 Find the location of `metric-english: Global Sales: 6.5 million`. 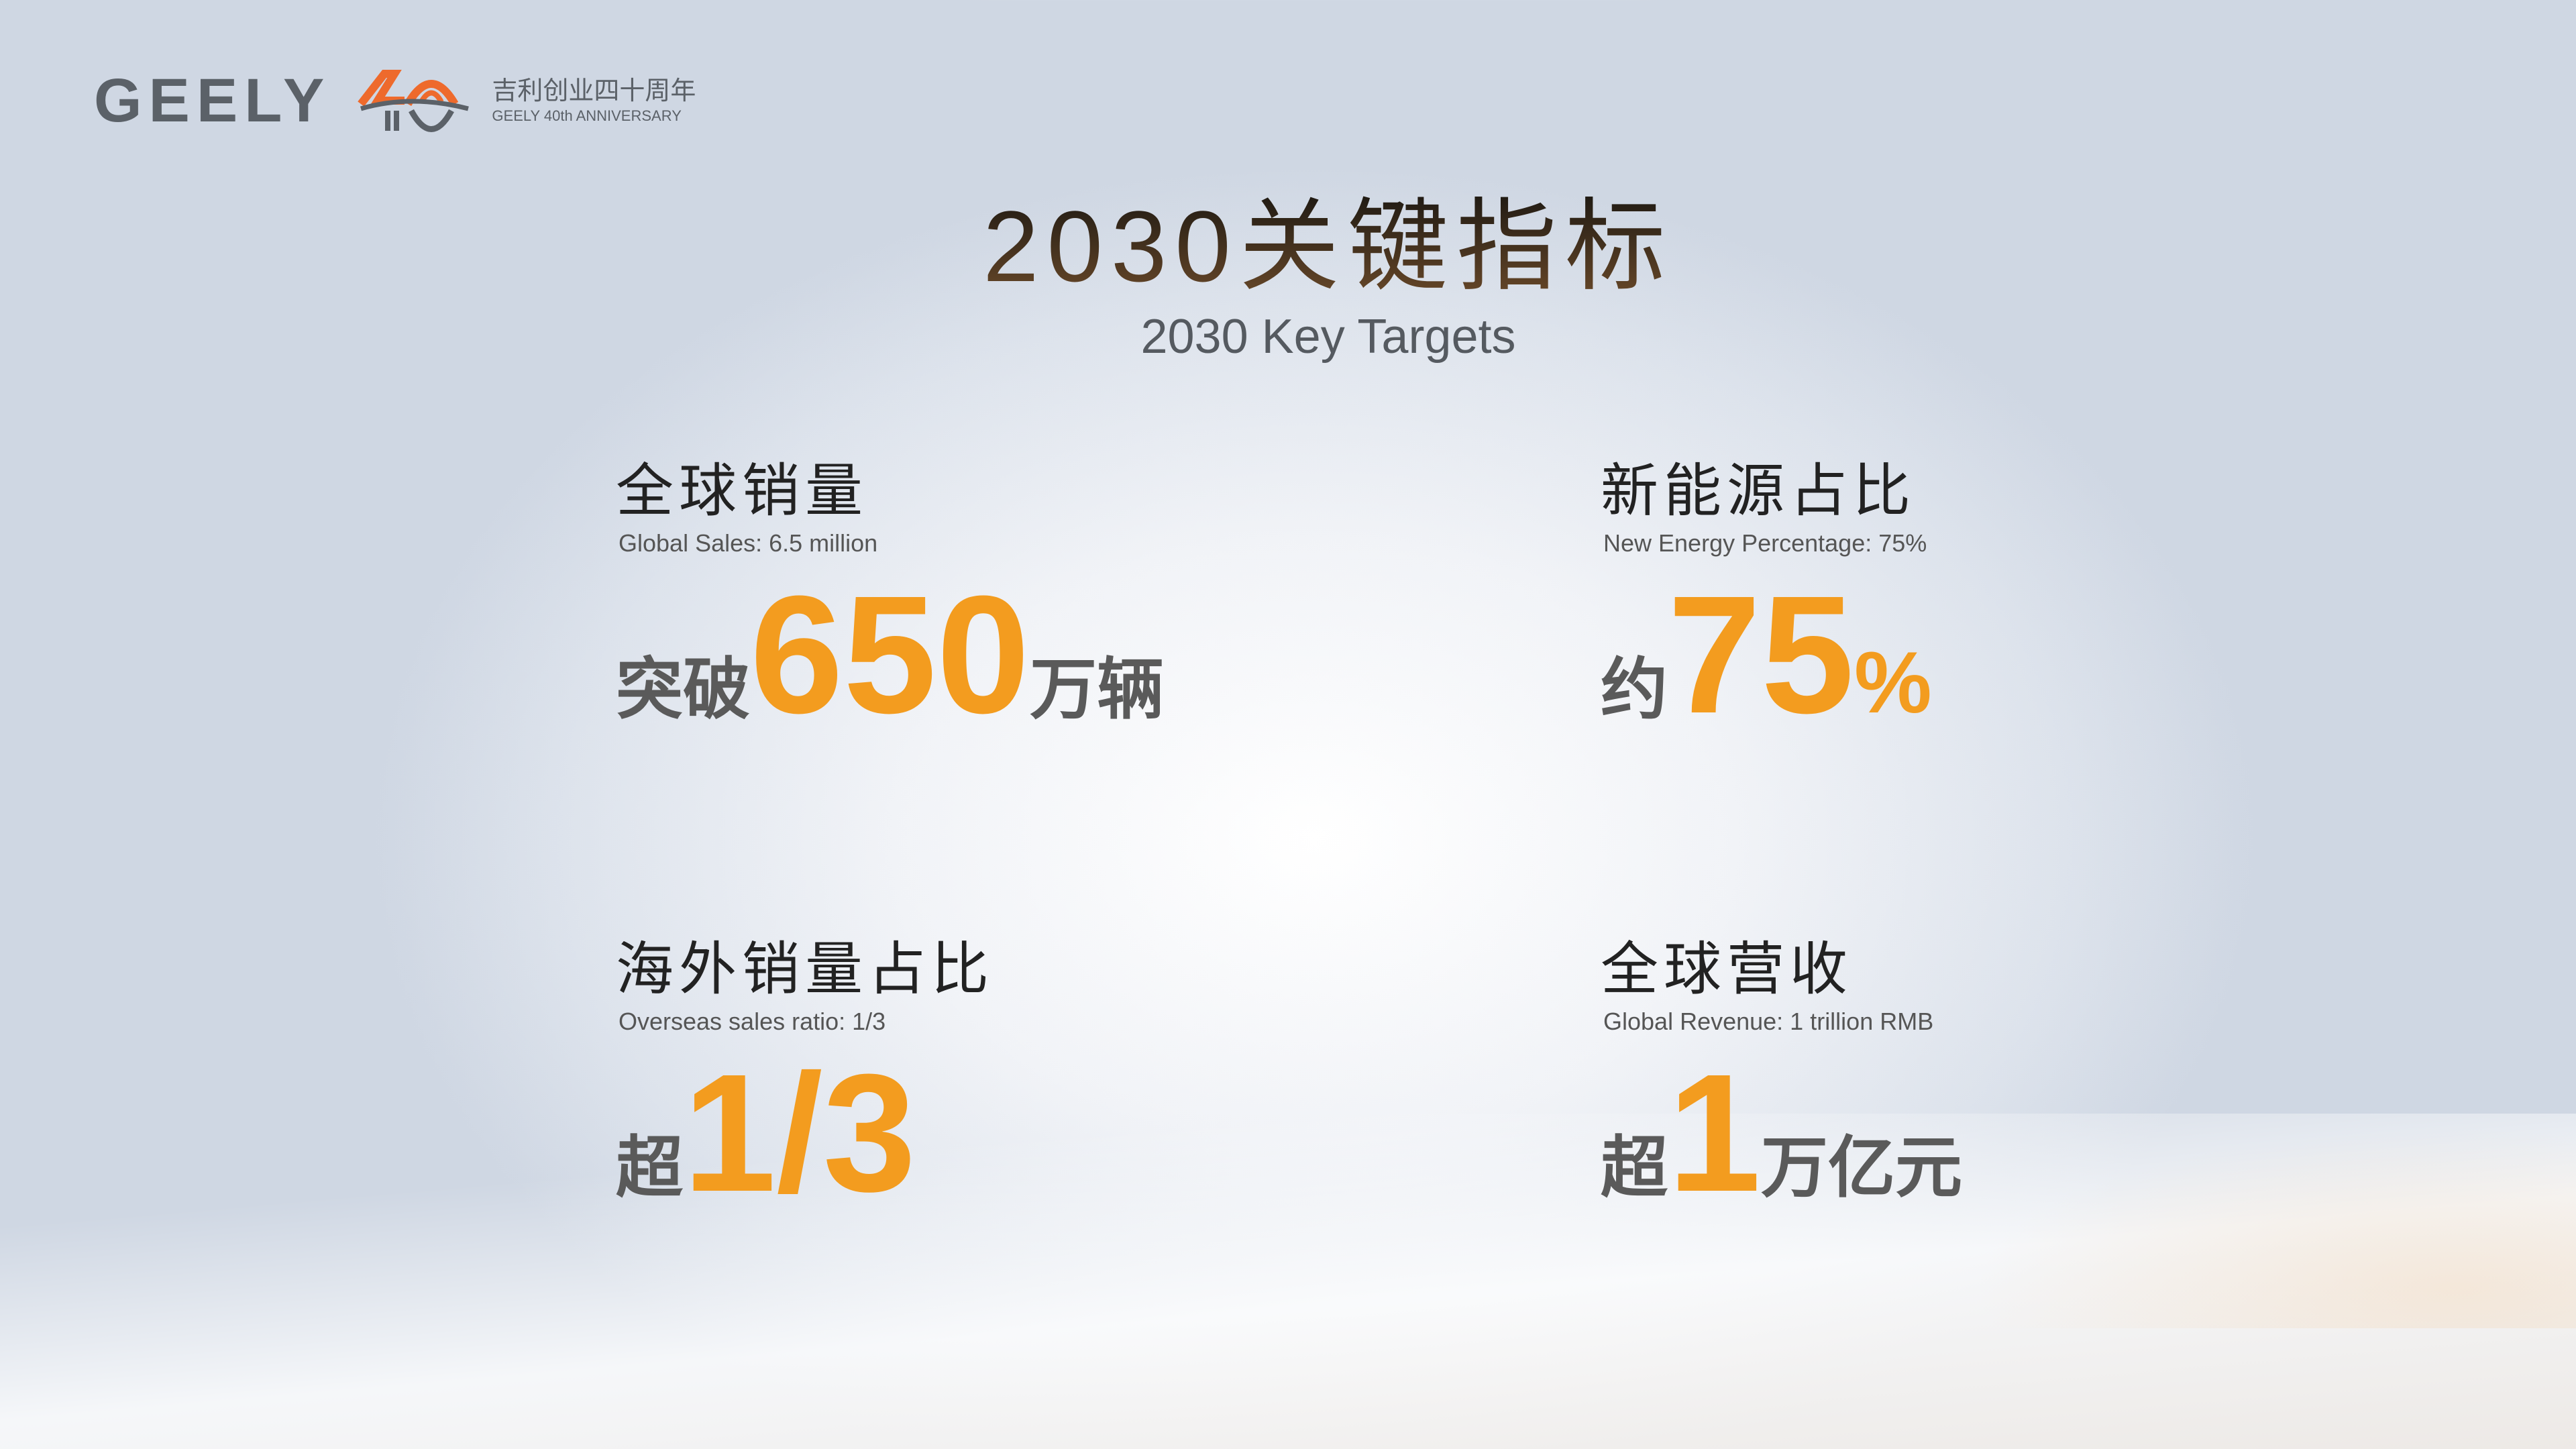

metric-english: Global Sales: 6.5 million is located at coordinates (748, 543).